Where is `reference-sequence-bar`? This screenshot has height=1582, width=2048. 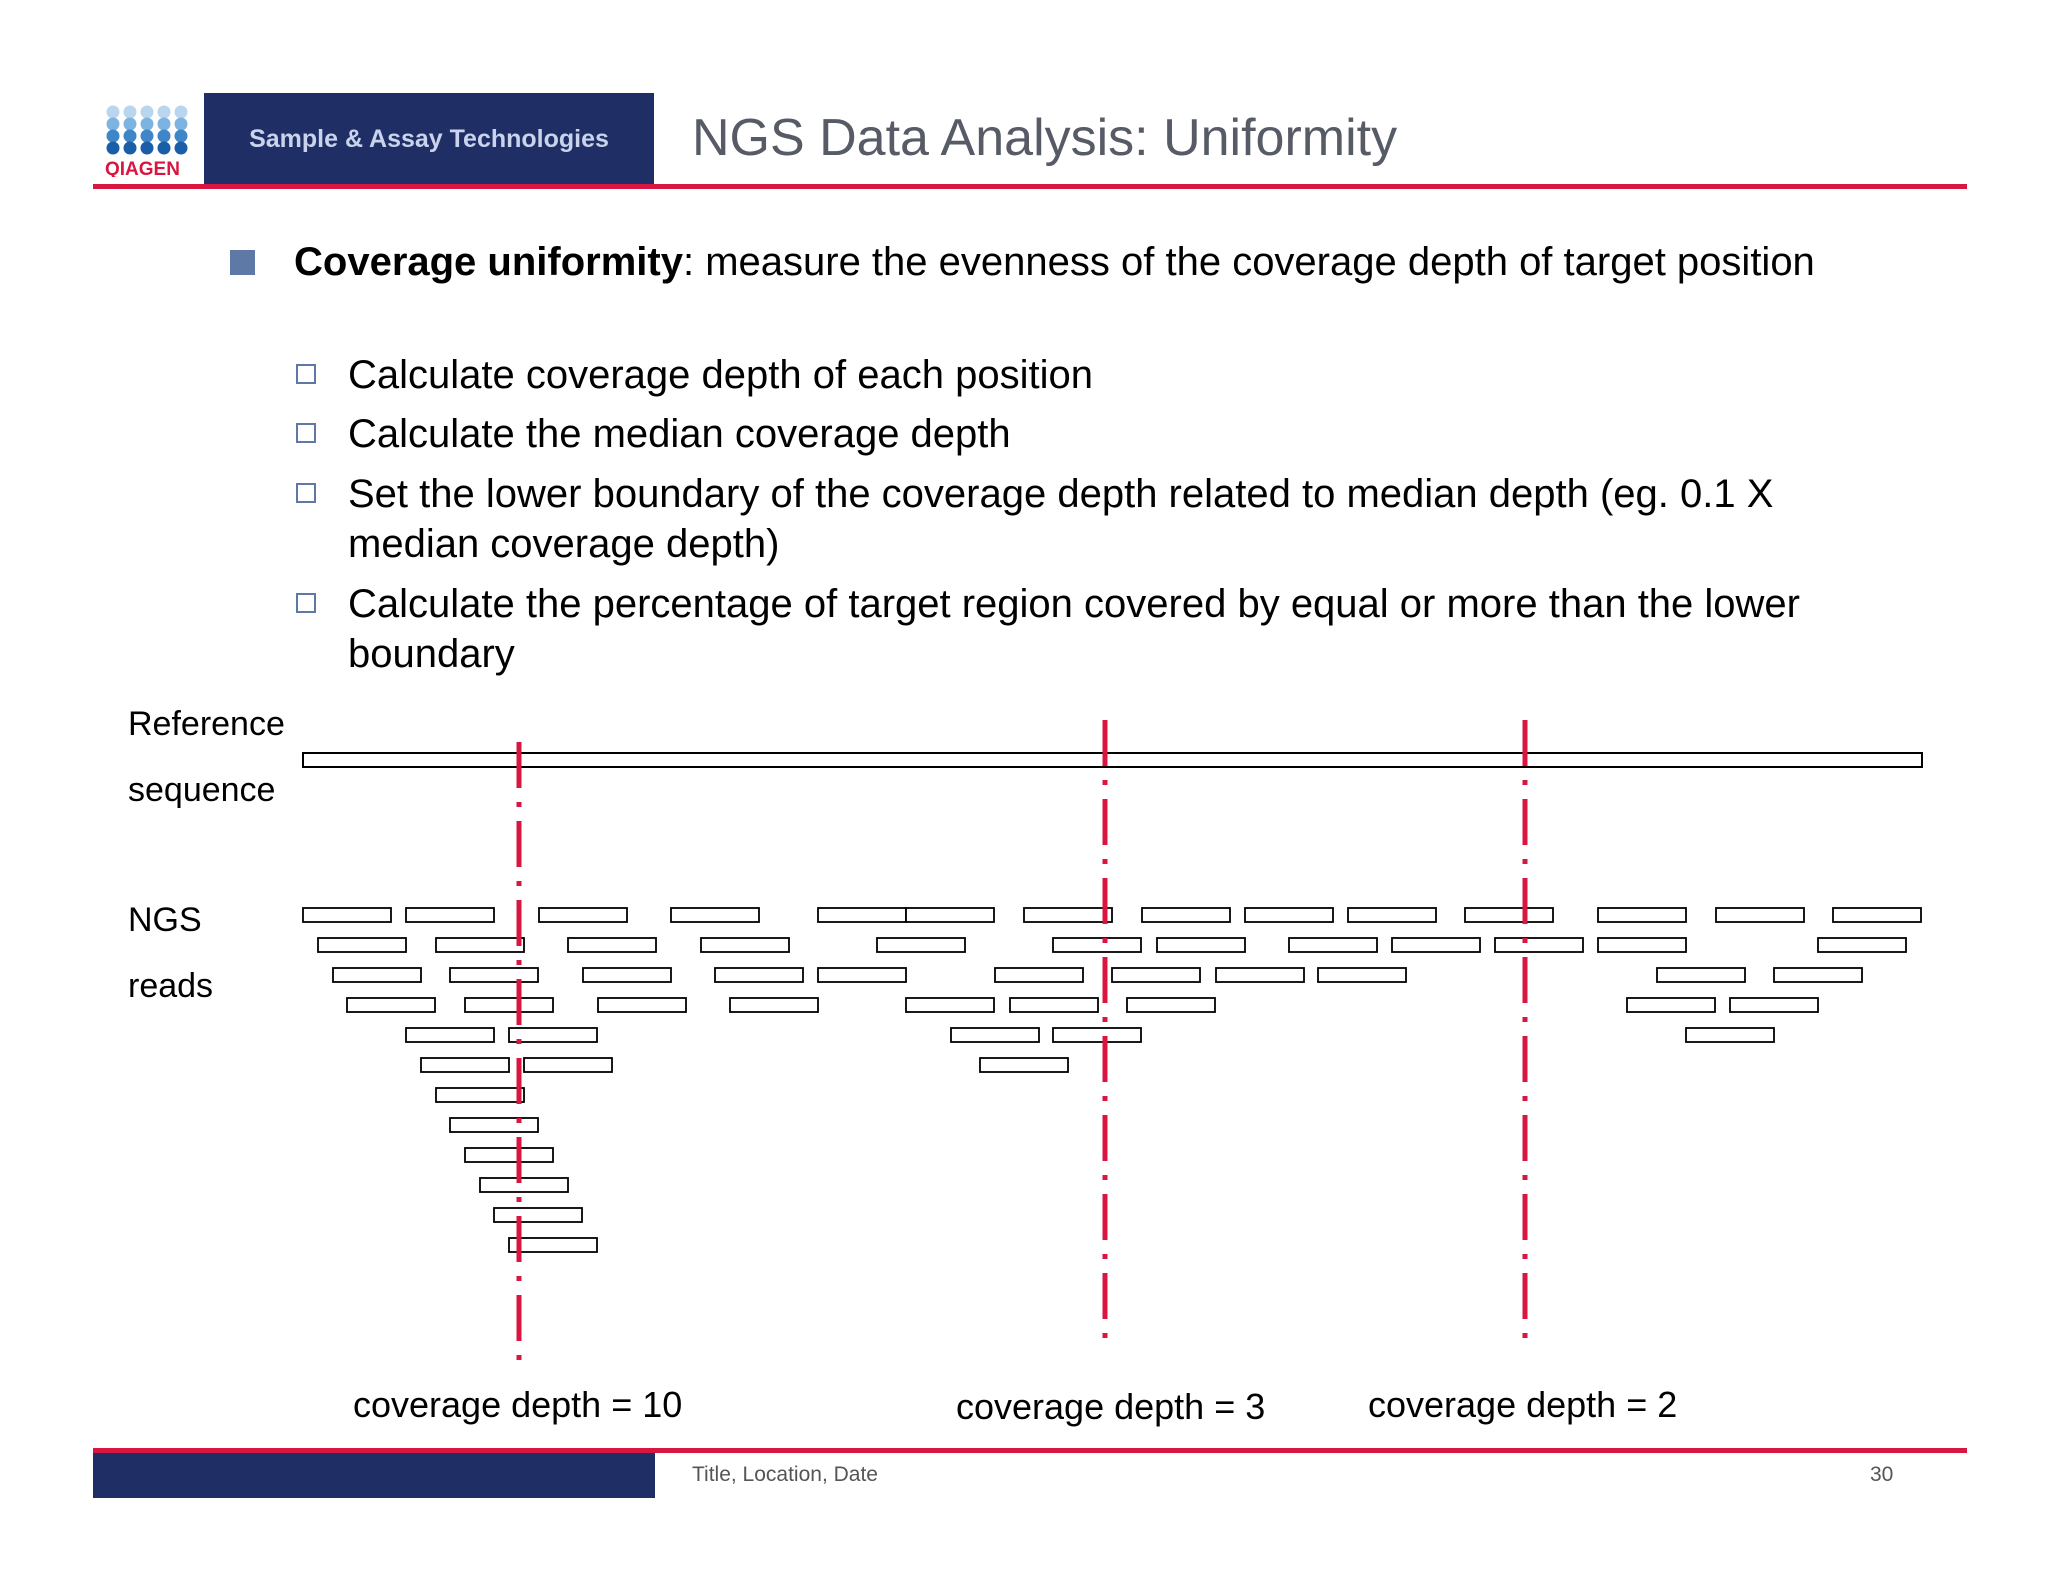 reference-sequence-bar is located at coordinates (1112, 760).